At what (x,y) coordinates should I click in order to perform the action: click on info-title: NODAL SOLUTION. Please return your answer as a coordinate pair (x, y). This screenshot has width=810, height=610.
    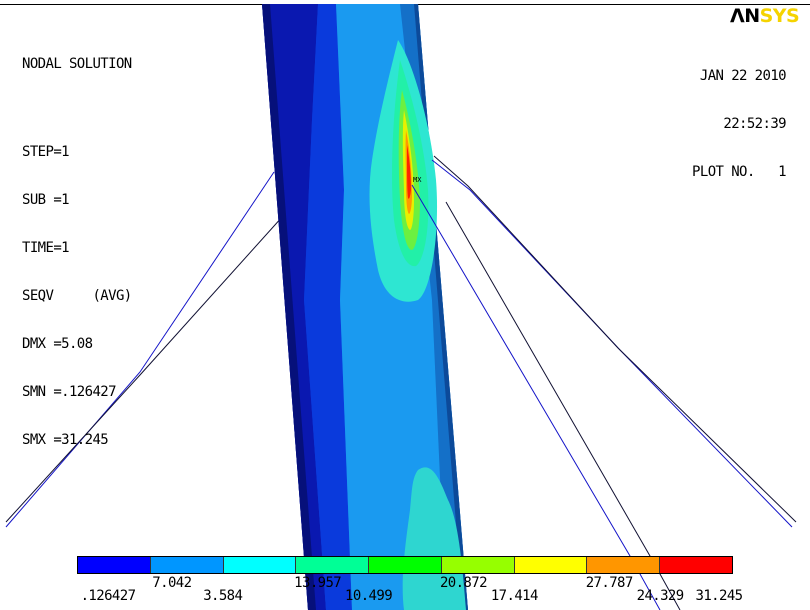
    Looking at the image, I should click on (77, 64).